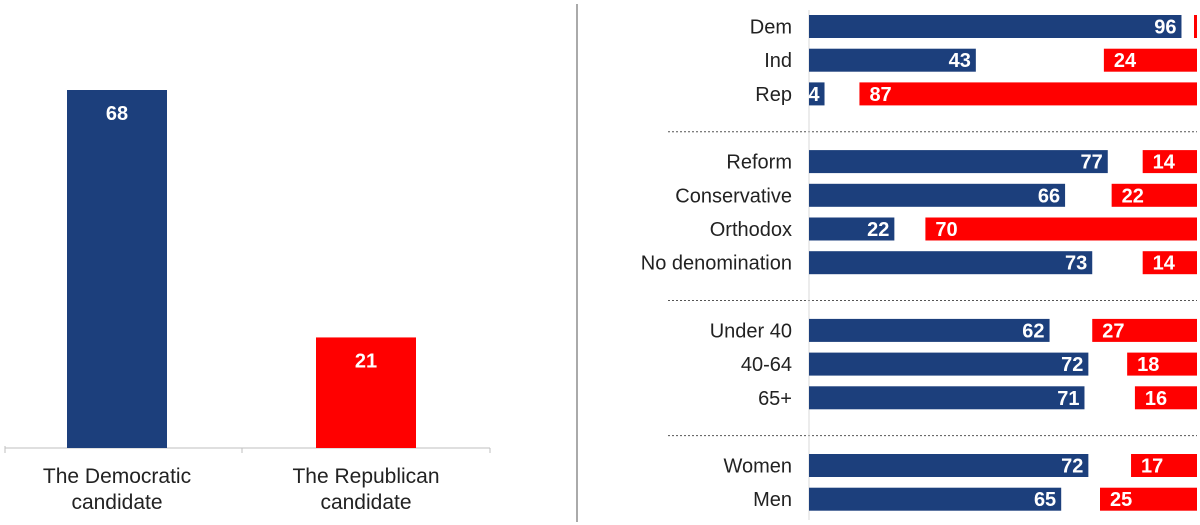 Image resolution: width=1200 pixels, height=525 pixels. What do you see at coordinates (1165, 28) in the screenshot?
I see `democratic-value-dem: 96` at bounding box center [1165, 28].